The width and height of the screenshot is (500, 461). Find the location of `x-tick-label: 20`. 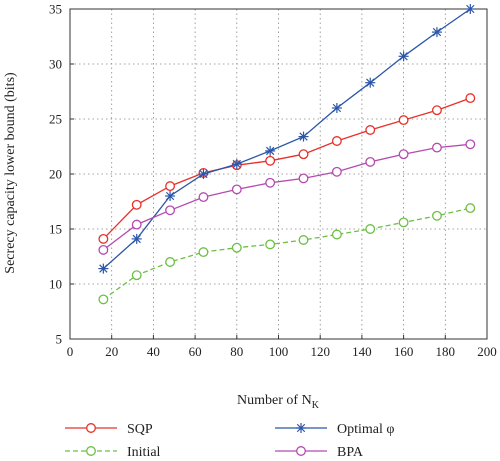

x-tick-label: 20 is located at coordinates (111, 351).